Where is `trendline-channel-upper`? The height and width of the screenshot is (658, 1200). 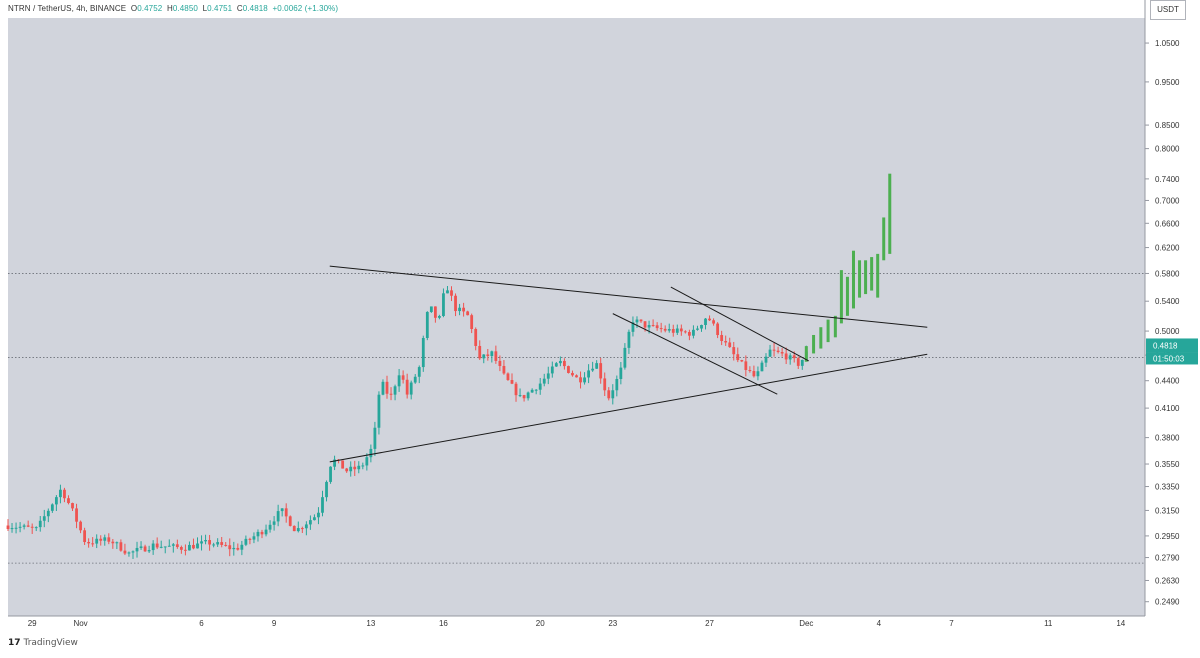
trendline-channel-upper is located at coordinates (739, 324).